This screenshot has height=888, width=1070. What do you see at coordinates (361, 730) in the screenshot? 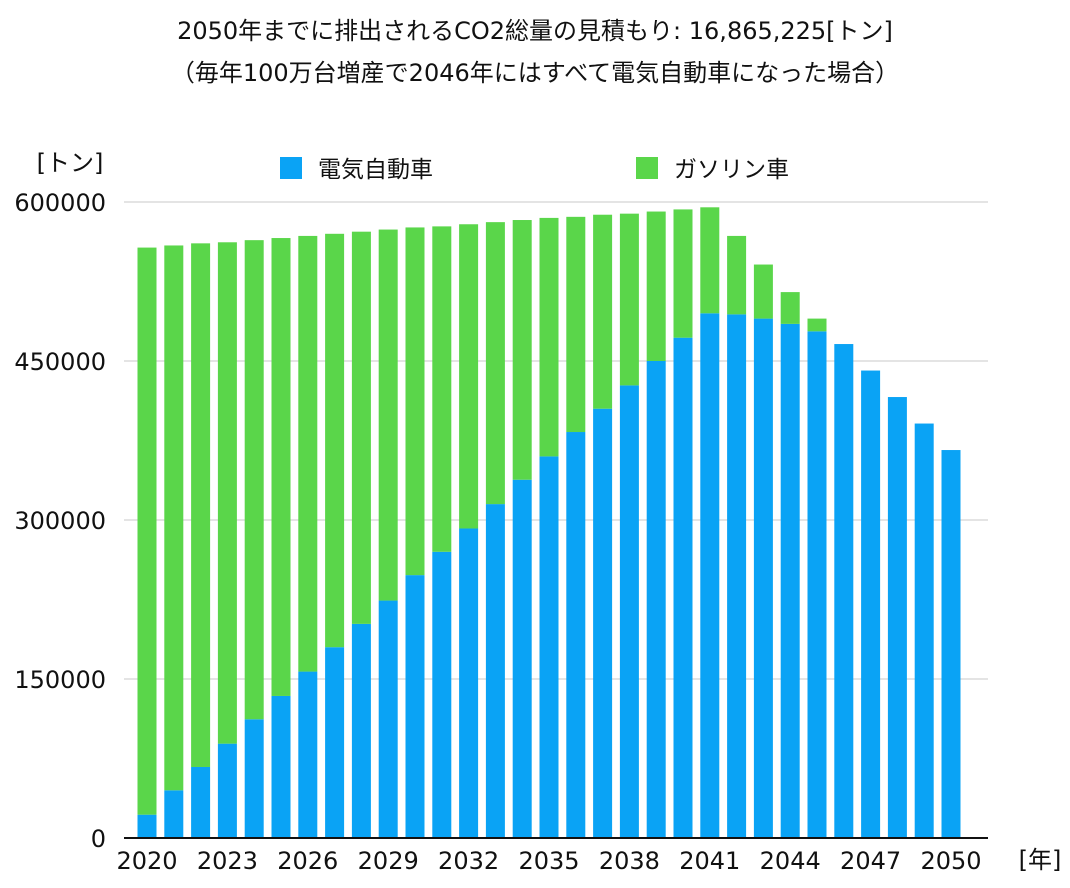
I see `bar-ev-2028` at bounding box center [361, 730].